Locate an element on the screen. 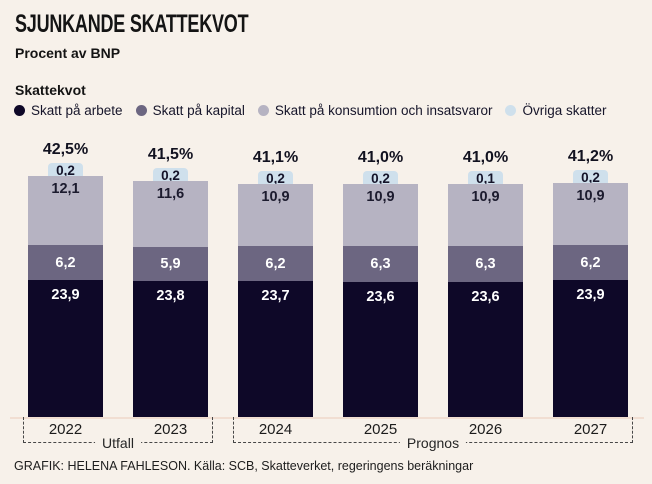  x-axis-year-2027: 2027 is located at coordinates (590, 429).